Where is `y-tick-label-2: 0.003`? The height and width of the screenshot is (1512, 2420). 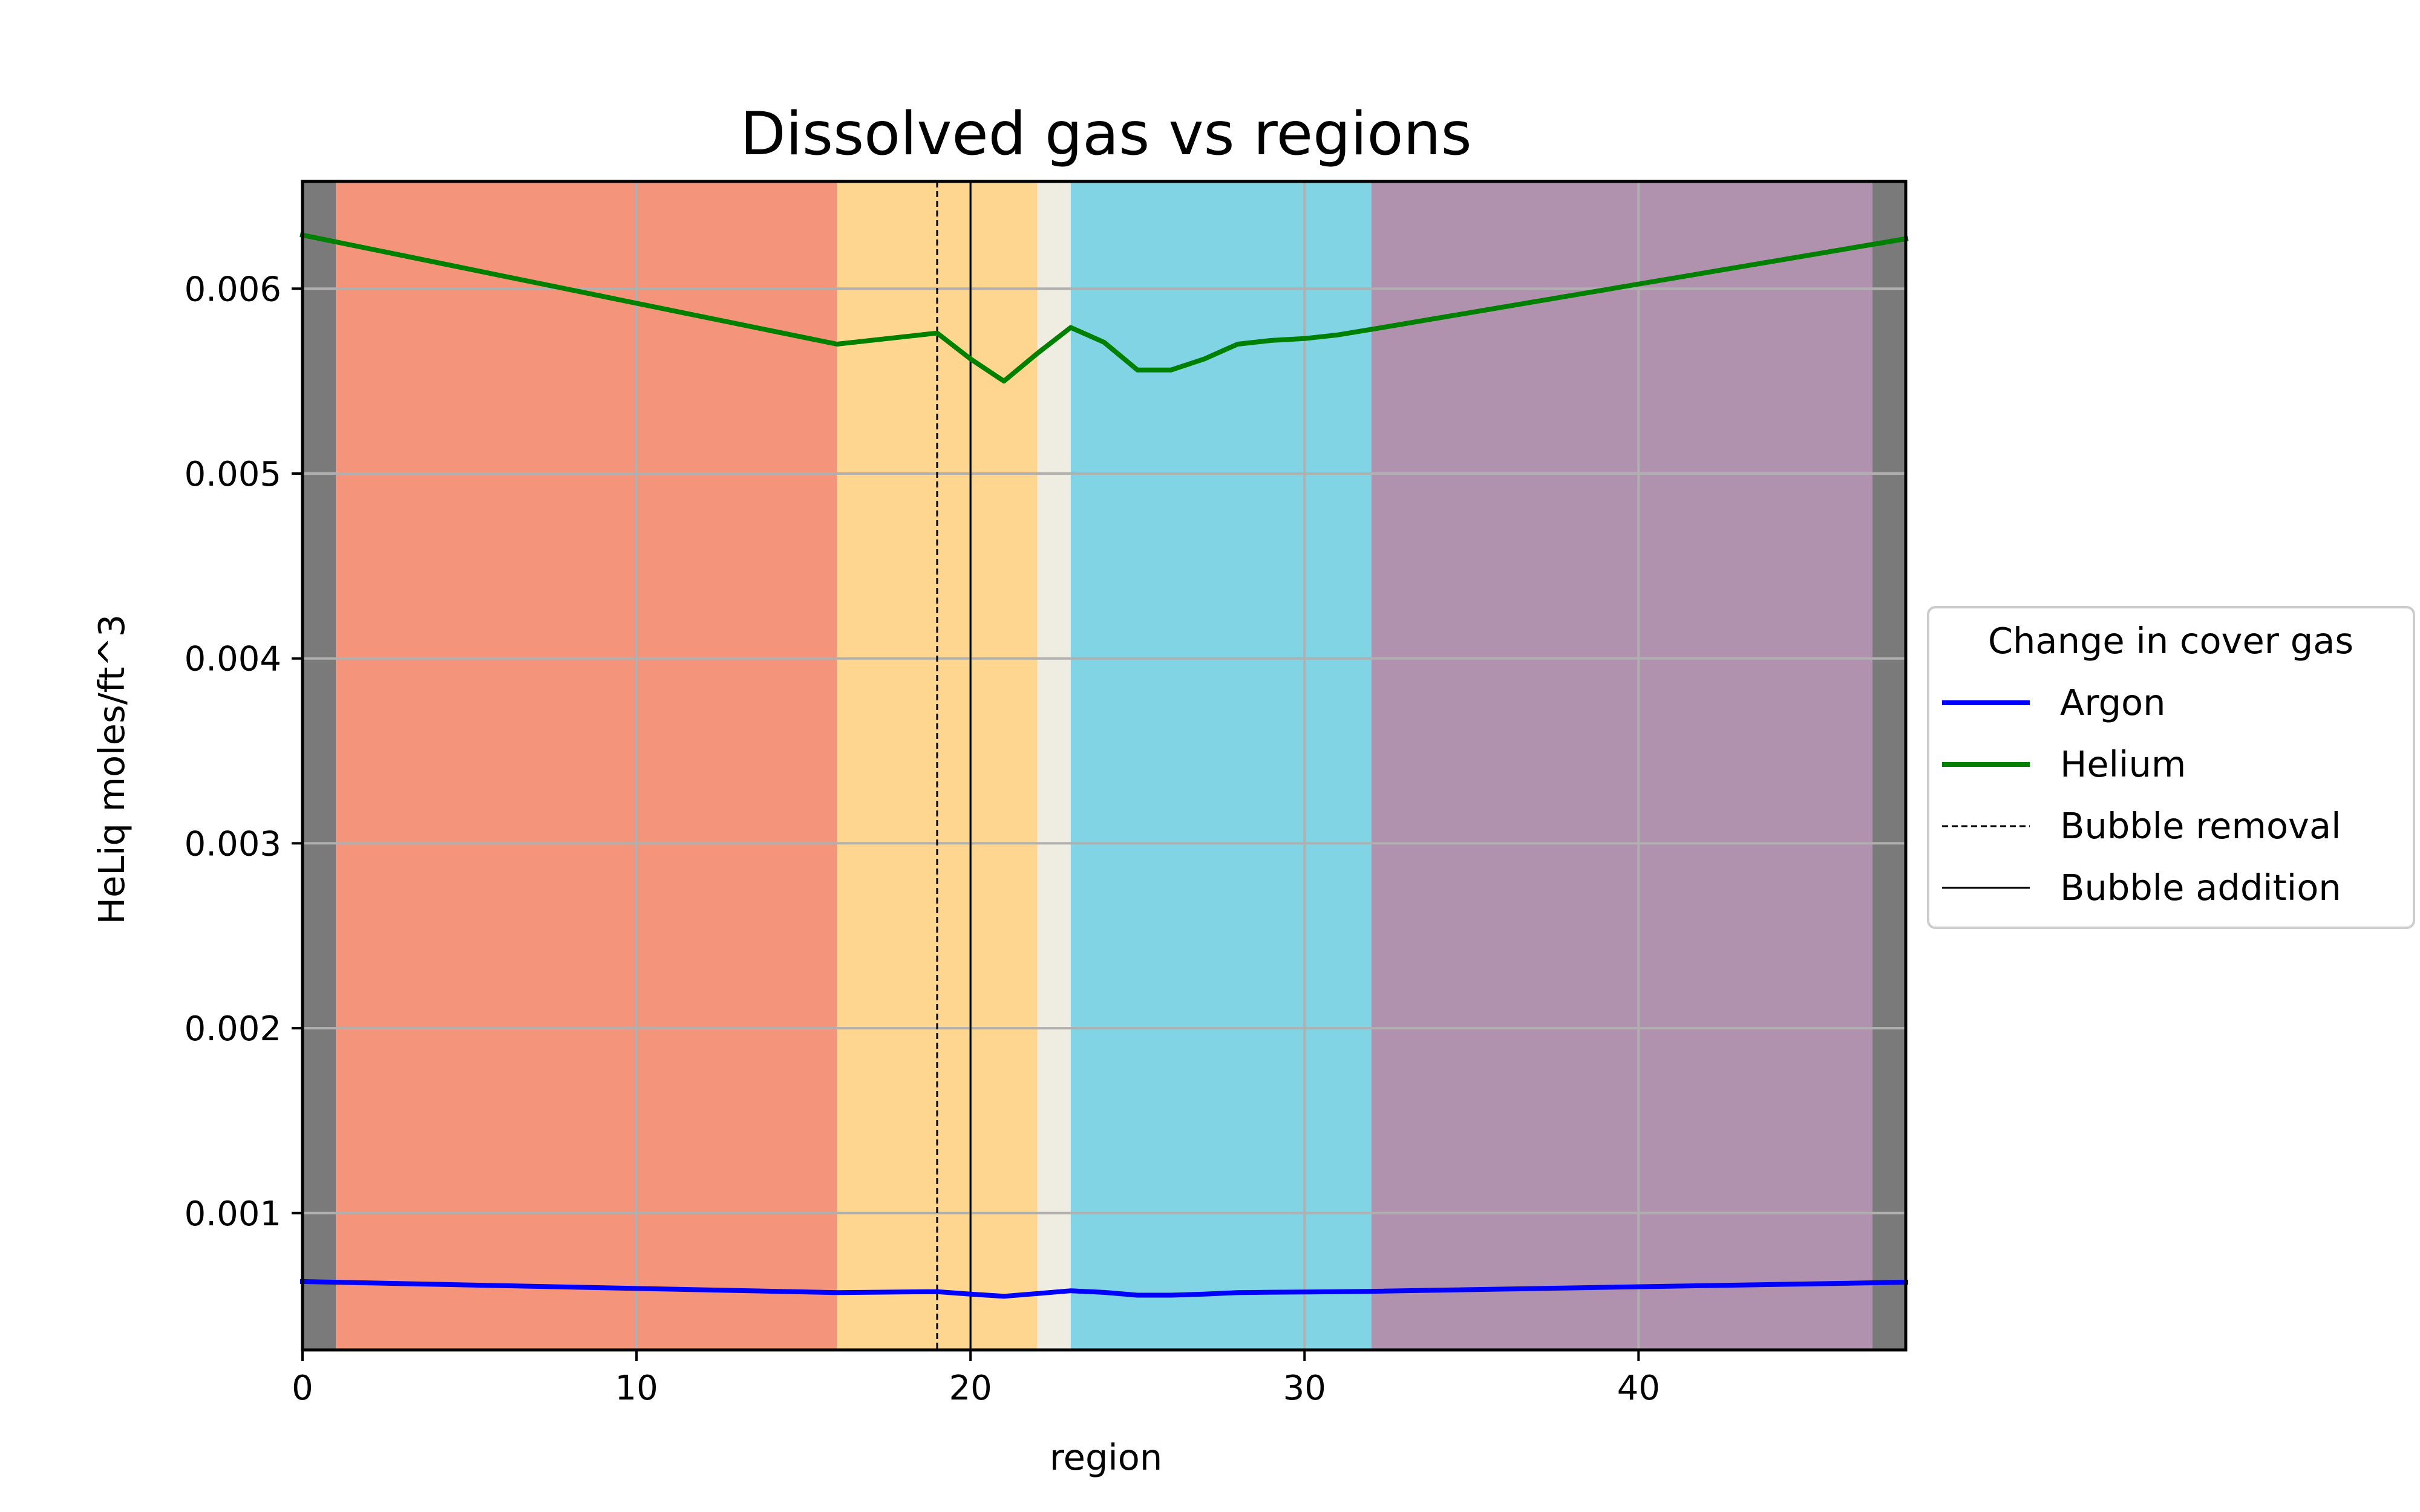 y-tick-label-2: 0.003 is located at coordinates (233, 844).